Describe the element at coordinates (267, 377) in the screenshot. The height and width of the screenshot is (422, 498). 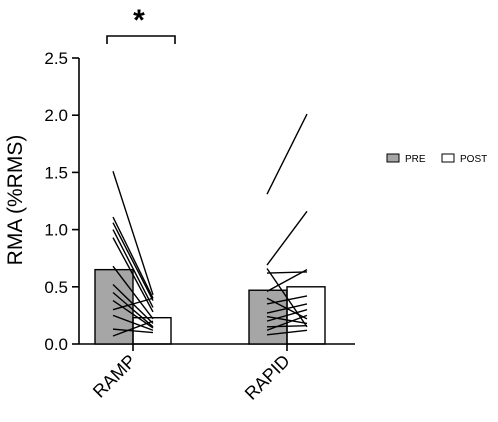
I see `x-tick-label-rapid: RAPID` at that location.